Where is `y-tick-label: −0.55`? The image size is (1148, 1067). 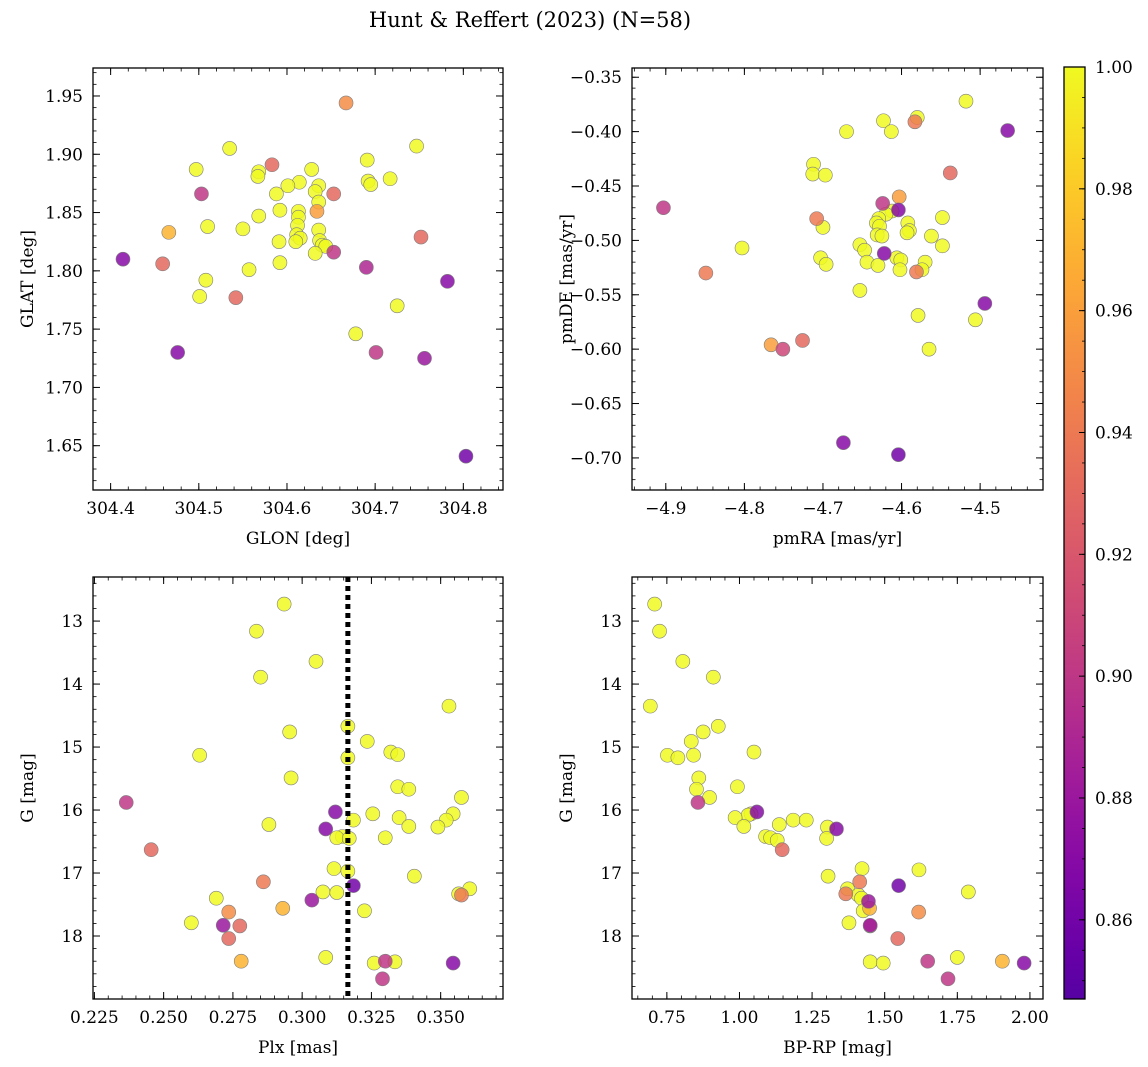
y-tick-label: −0.55 is located at coordinates (596, 296).